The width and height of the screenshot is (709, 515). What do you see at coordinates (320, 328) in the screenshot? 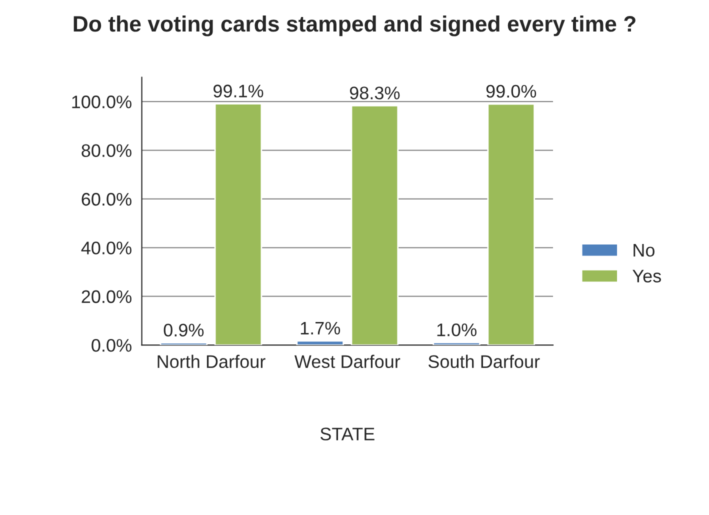
I see `data-label: 1.7%` at bounding box center [320, 328].